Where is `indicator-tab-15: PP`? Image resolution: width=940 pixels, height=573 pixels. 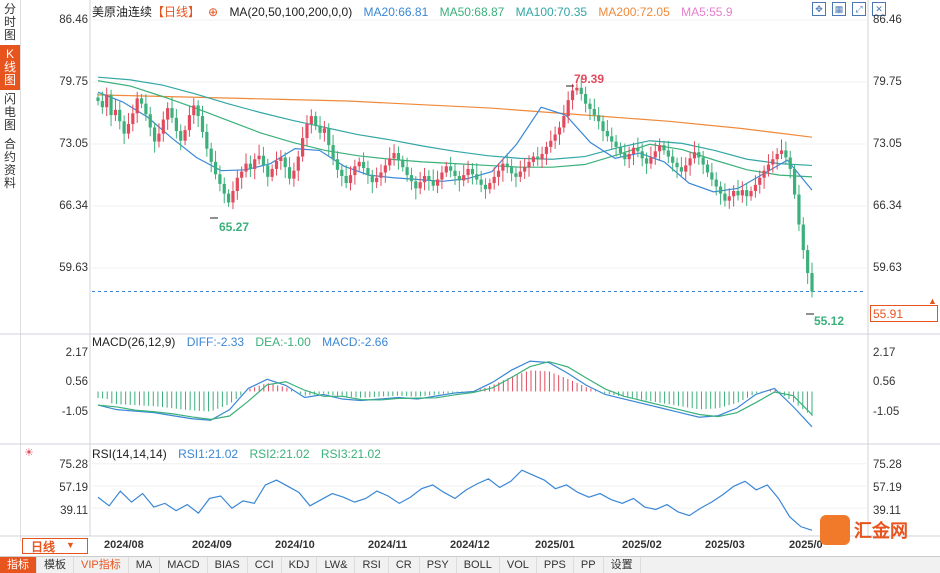
indicator-tab-15: PP is located at coordinates (589, 565).